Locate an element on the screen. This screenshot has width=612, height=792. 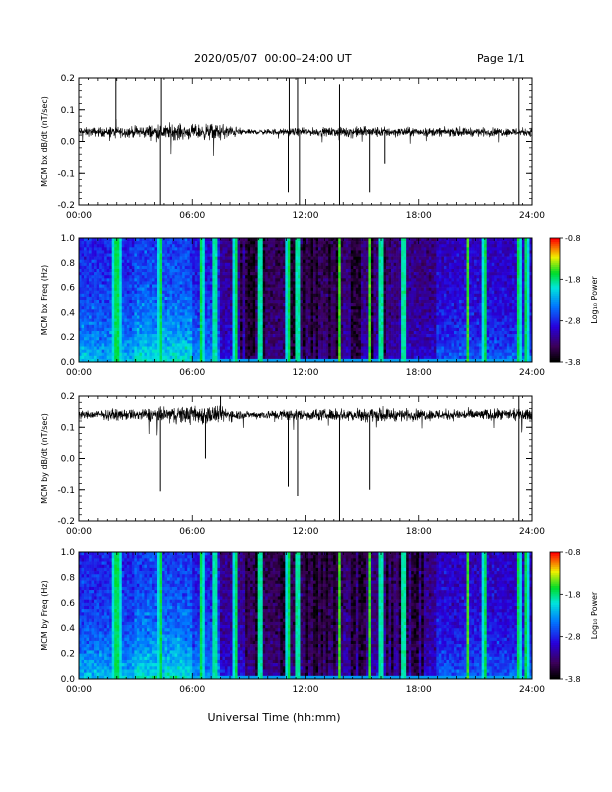
y-tick-label: 0.4 is located at coordinates (68, 313).